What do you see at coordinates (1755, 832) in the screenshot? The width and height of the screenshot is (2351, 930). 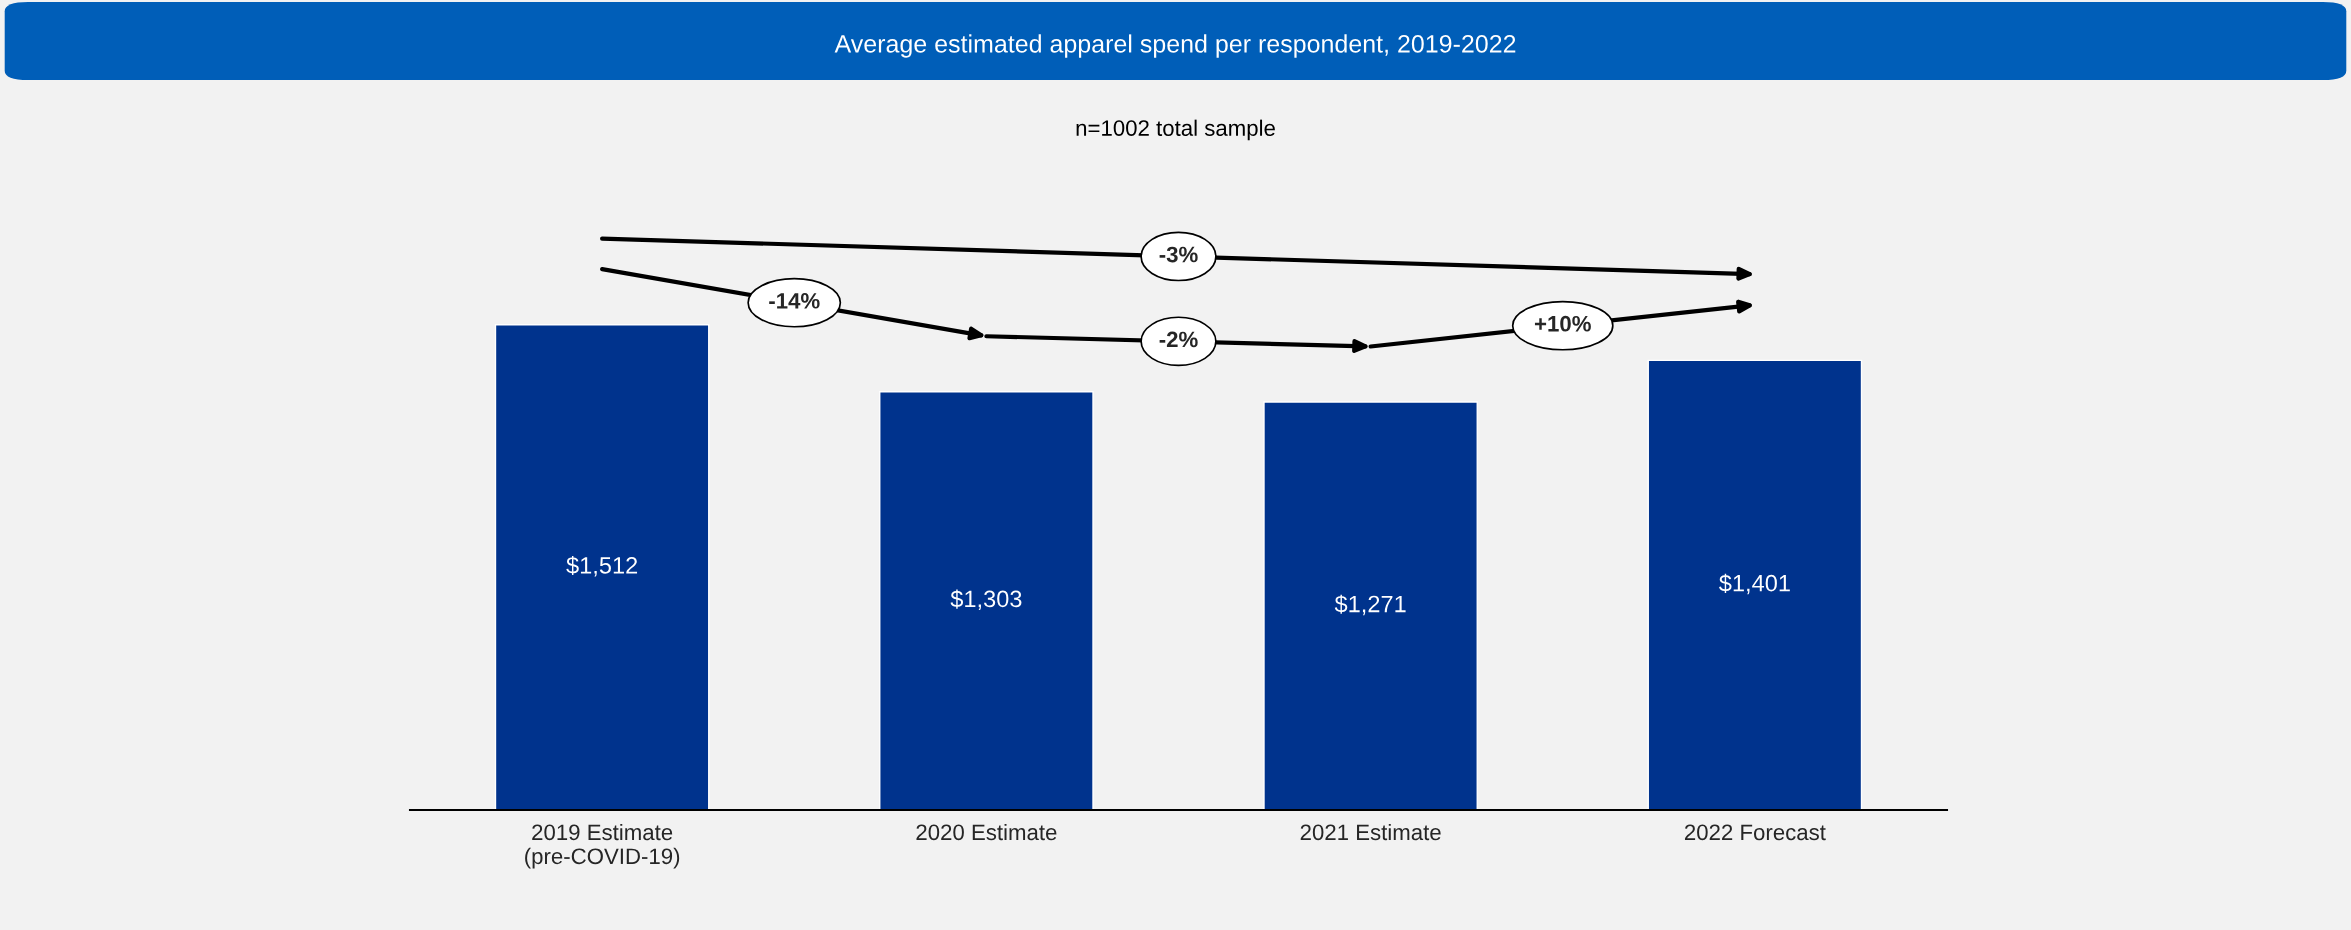 I see `x-tick-label: 2022 Forecast` at bounding box center [1755, 832].